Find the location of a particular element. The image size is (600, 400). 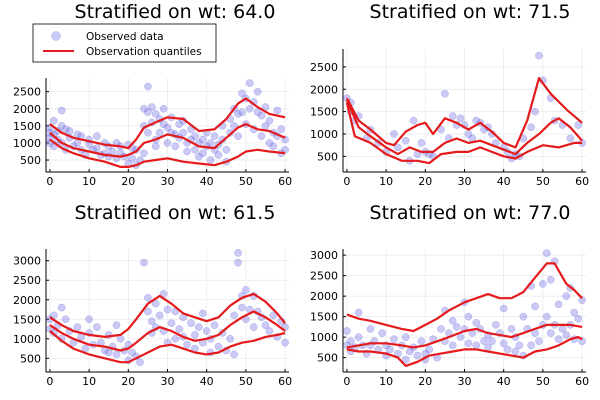

legend-box is located at coordinates (124, 43).